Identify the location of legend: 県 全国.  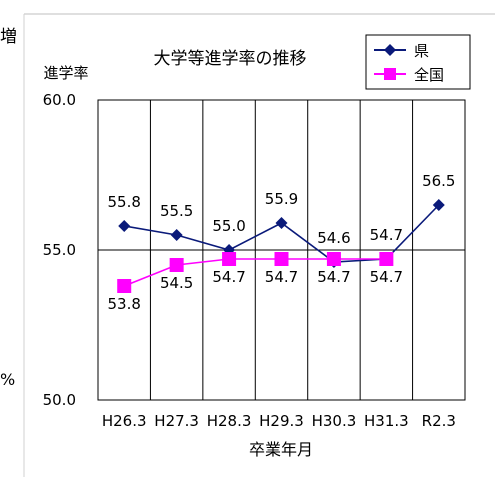
(418, 62).